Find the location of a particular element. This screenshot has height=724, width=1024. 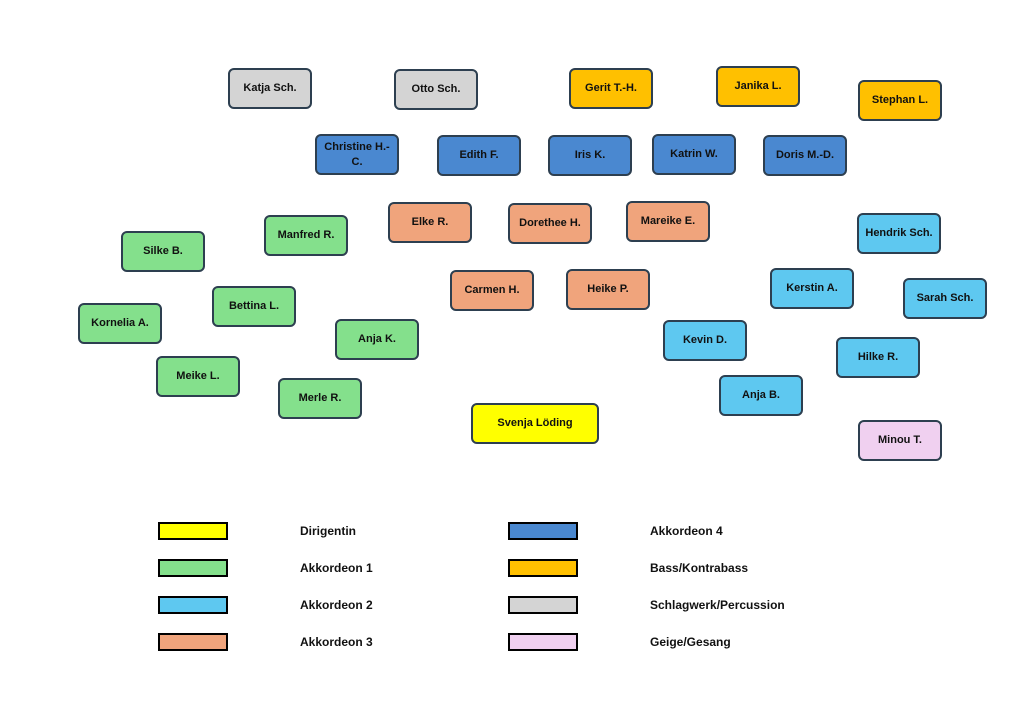

seat: Doris M.-D. is located at coordinates (805, 155).